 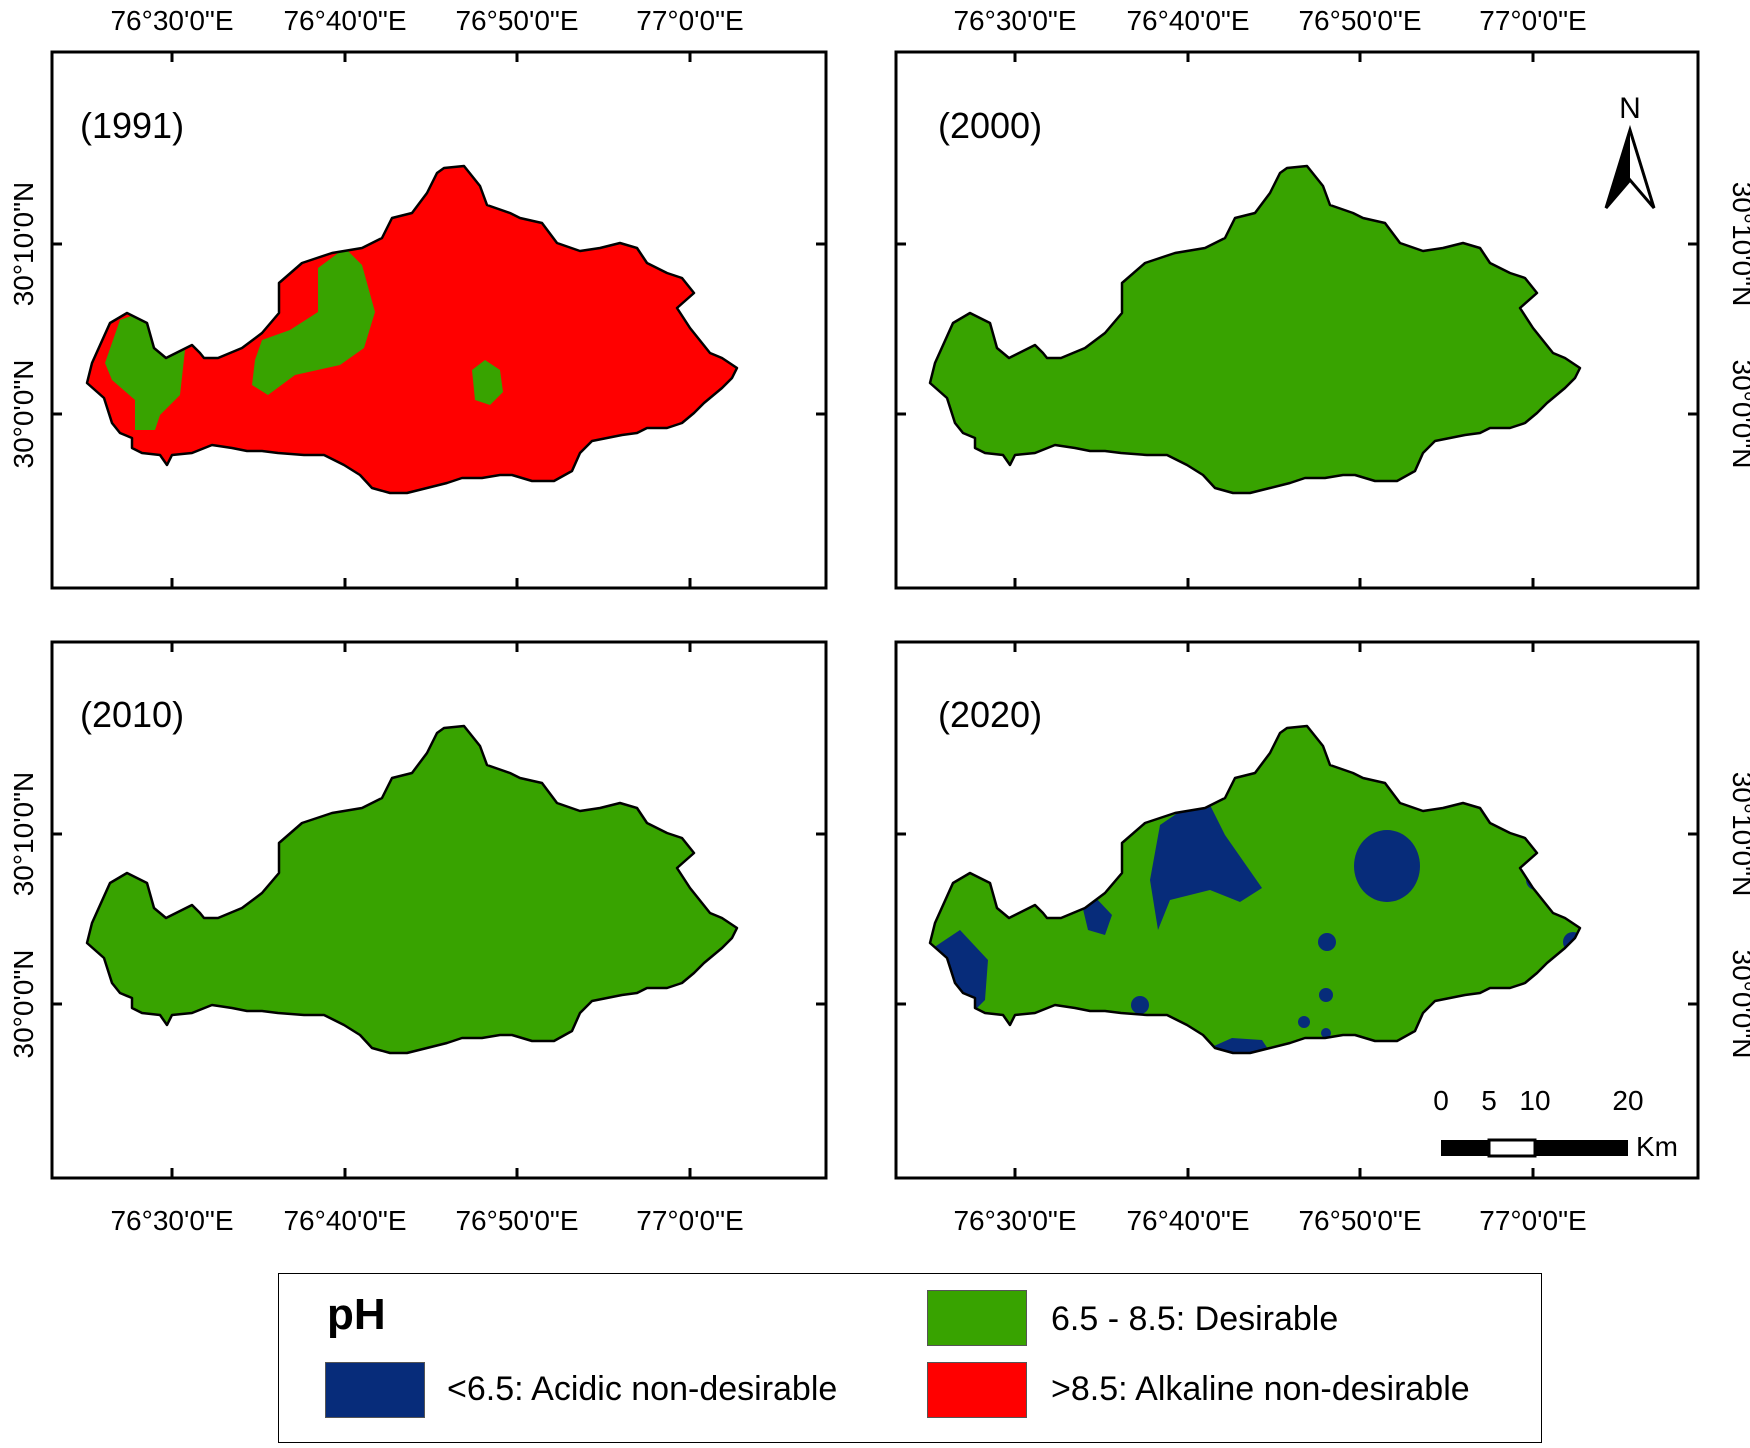 I want to click on scale-bar: 0 5 10 20 Km, so click(x=1555, y=1123).